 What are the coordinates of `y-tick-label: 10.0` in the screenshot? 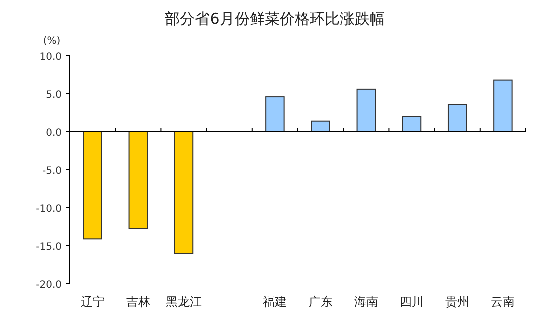 It's located at (51, 57).